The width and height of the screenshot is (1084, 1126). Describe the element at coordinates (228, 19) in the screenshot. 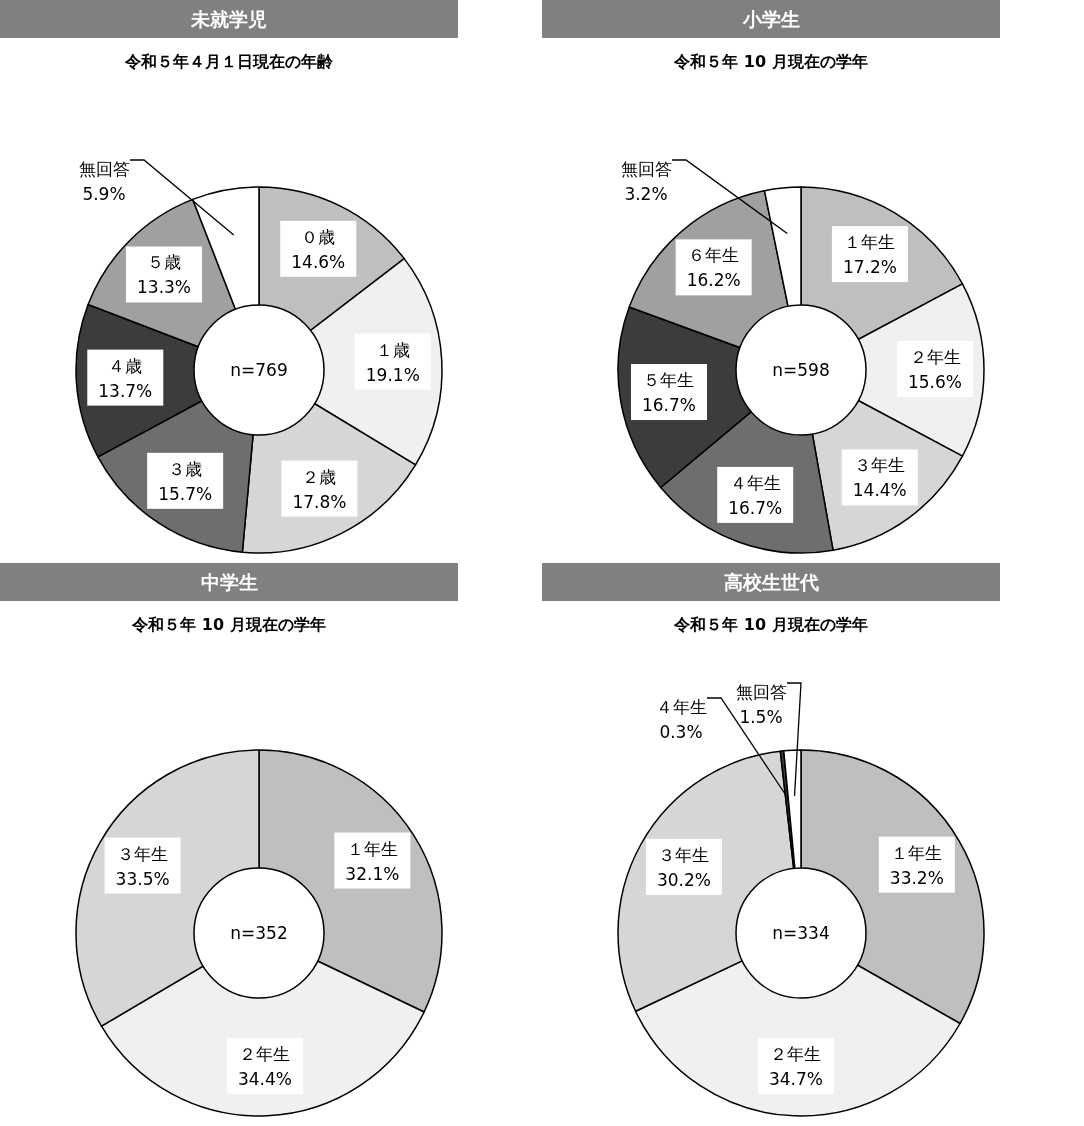

I see `chart-title: 未就学児` at that location.